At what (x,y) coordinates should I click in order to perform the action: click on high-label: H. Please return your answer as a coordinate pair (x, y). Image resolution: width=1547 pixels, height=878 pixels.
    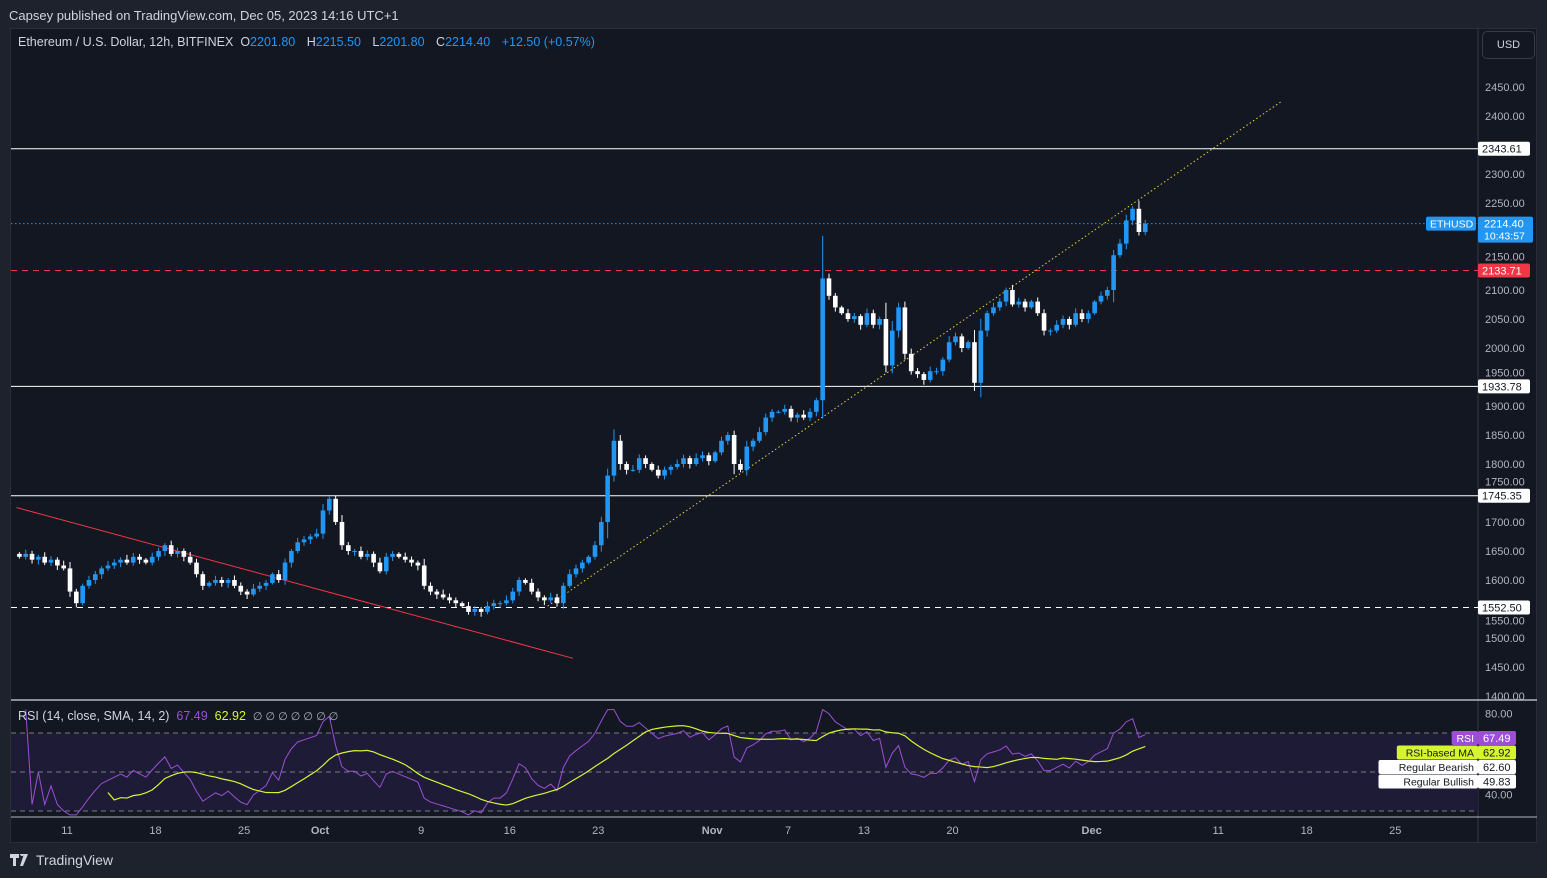
    Looking at the image, I should click on (311, 42).